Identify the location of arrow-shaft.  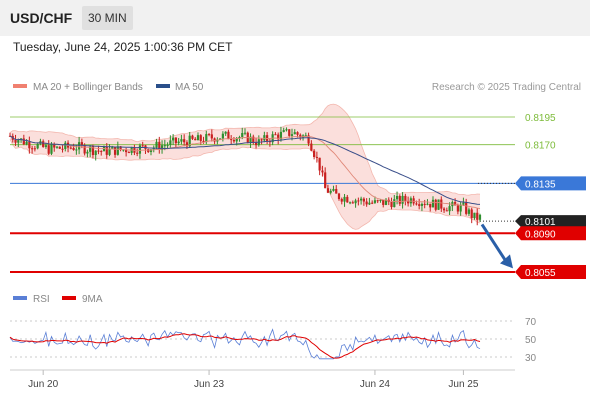
(494, 243).